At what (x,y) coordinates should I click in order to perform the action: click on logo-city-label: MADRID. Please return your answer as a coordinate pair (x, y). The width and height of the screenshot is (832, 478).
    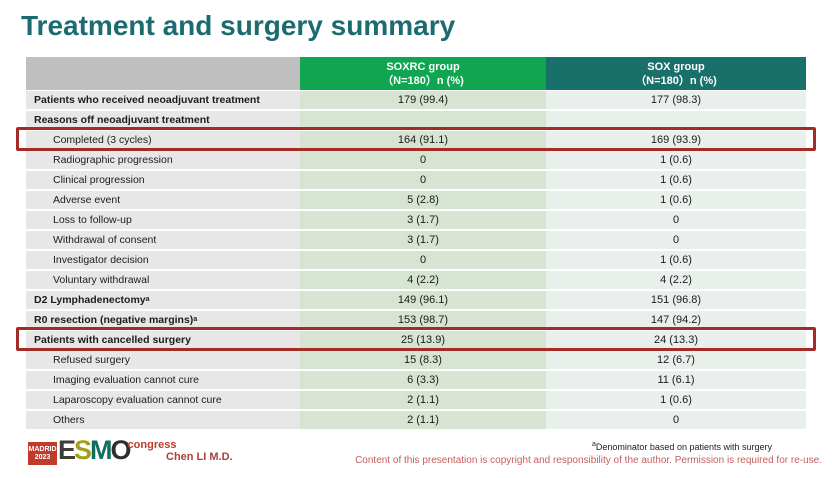
    Looking at the image, I should click on (42, 449).